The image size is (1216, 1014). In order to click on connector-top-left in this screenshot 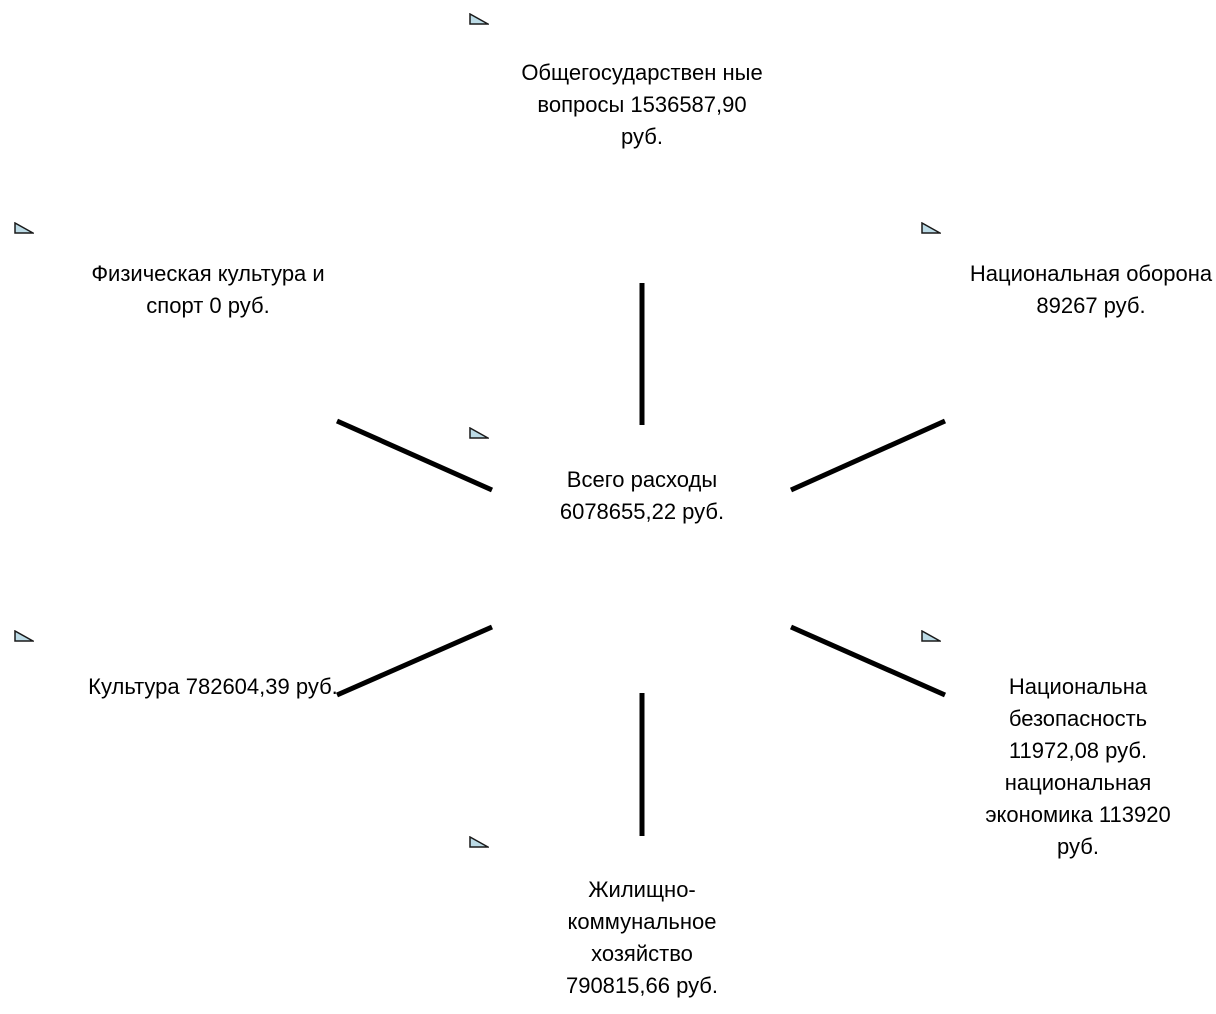, I will do `click(414, 455)`.